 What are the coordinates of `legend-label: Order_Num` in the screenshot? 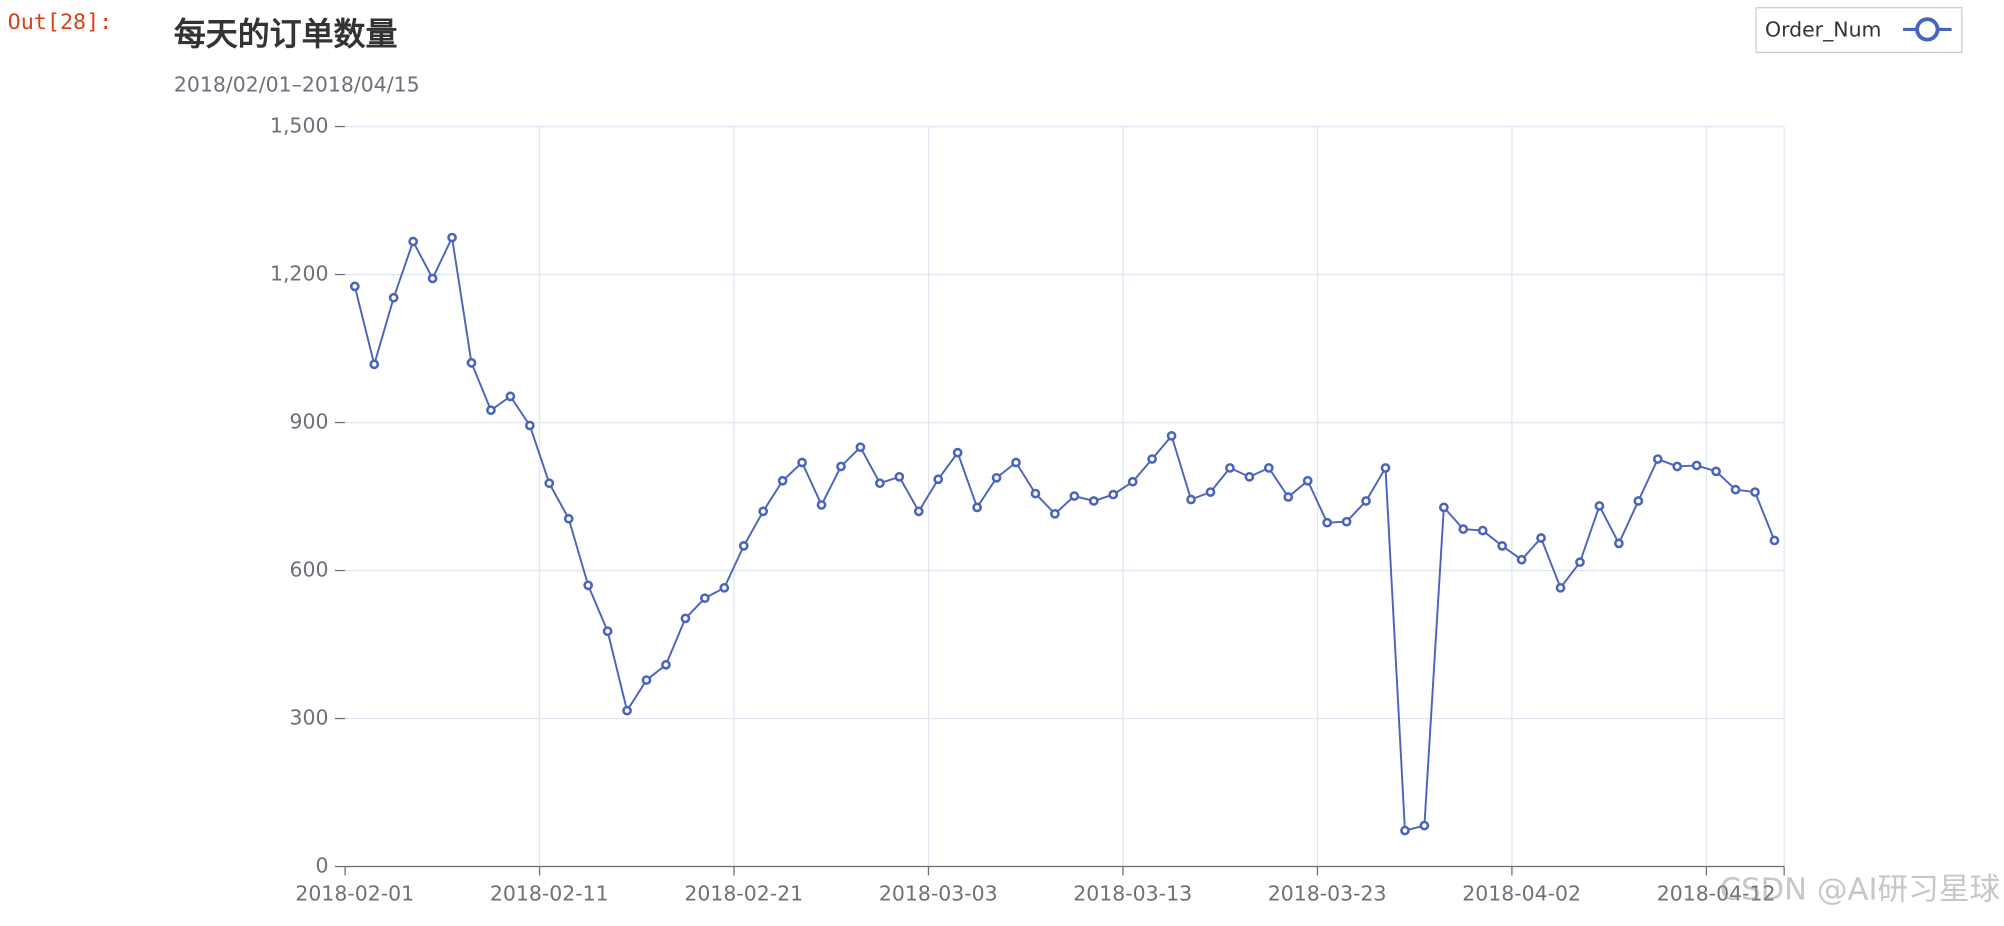 It's located at (1823, 30).